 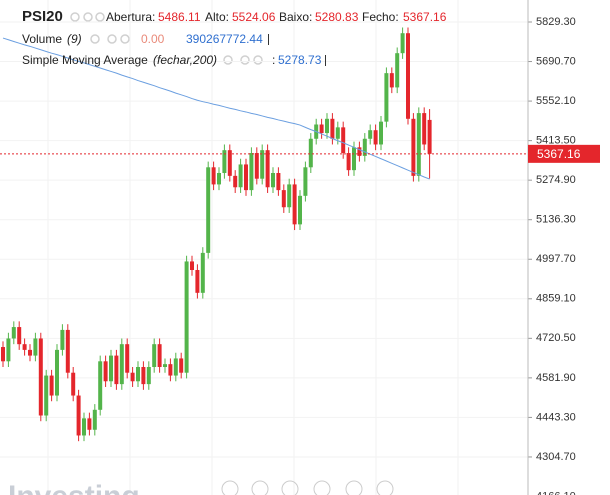 What do you see at coordinates (556, 61) in the screenshot?
I see `y-tick-label: 5690.70` at bounding box center [556, 61].